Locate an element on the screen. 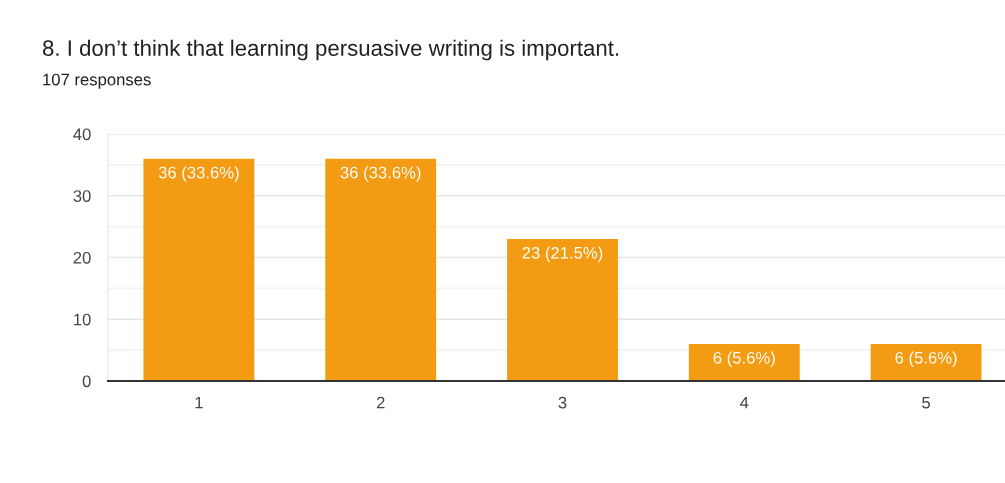  y-tick-label: 20 is located at coordinates (82, 257).